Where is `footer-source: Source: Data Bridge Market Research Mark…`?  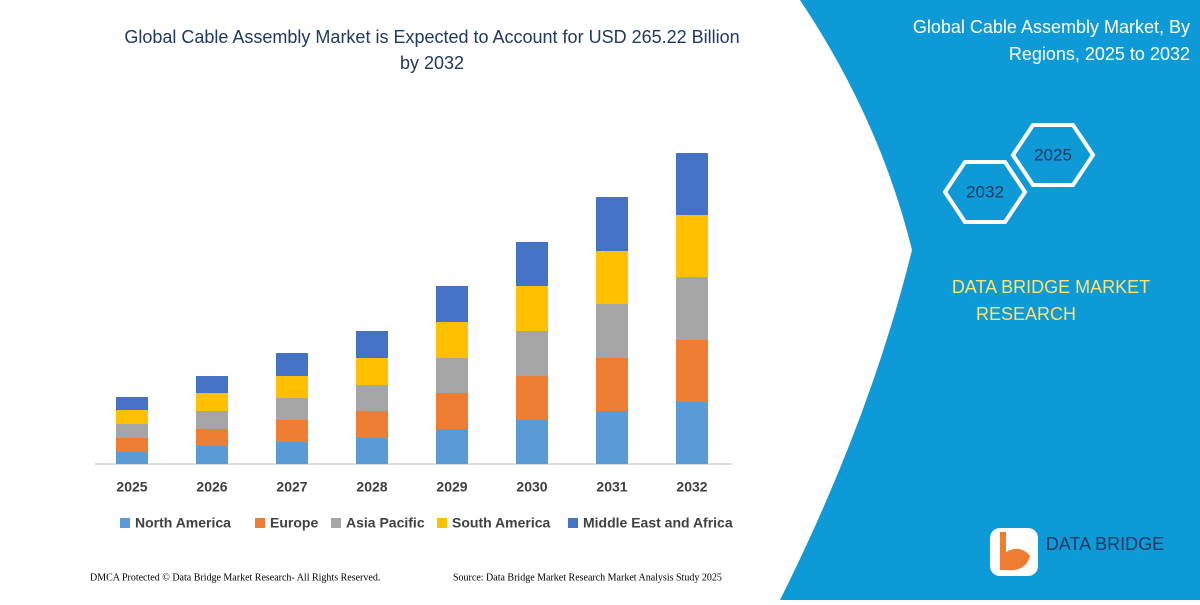
footer-source: Source: Data Bridge Market Research Mark… is located at coordinates (587, 577).